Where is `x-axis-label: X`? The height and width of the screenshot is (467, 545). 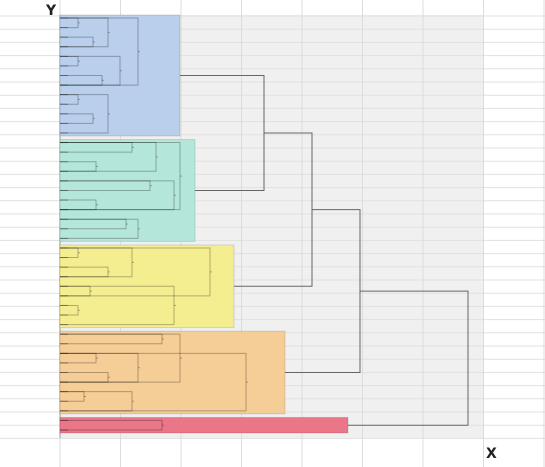 x-axis-label: X is located at coordinates (491, 454).